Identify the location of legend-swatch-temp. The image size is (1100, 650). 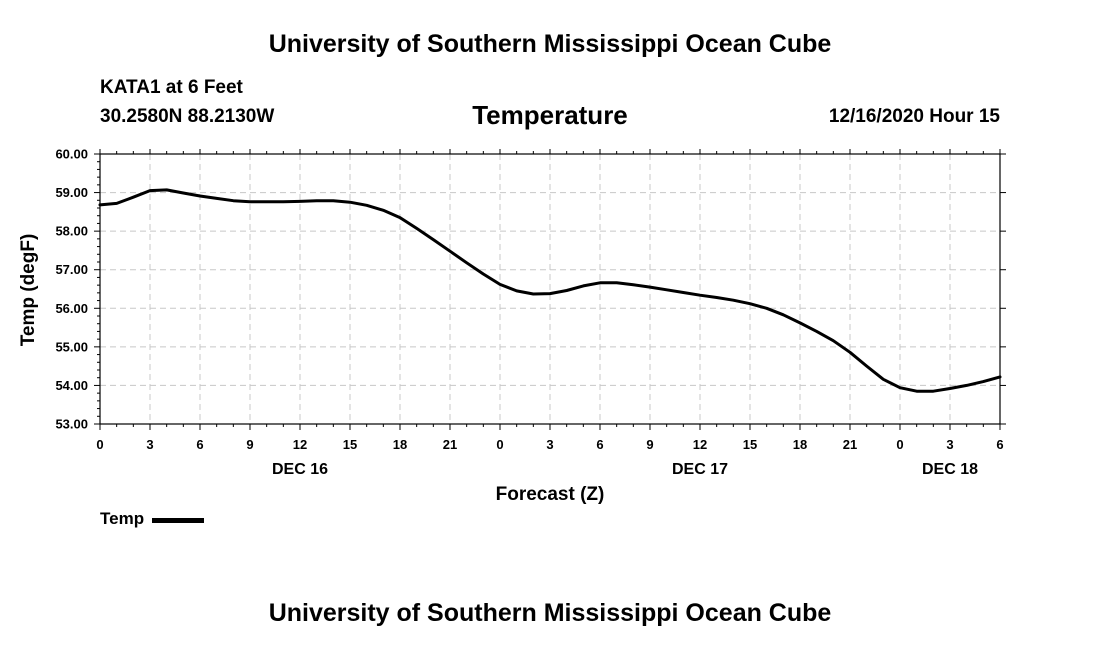
(178, 520).